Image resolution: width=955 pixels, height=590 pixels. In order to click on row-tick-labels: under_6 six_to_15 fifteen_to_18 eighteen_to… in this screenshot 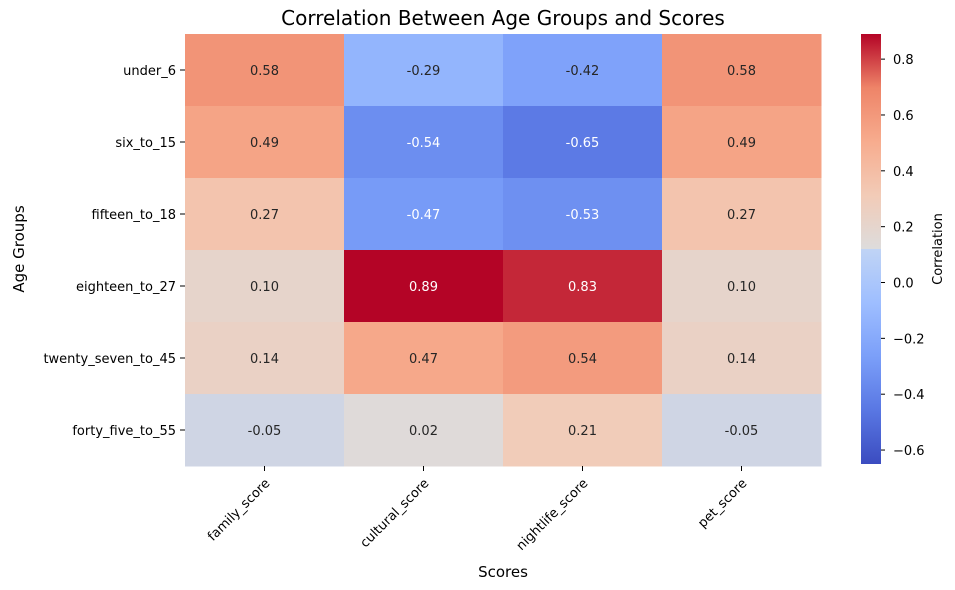, I will do `click(114, 251)`.